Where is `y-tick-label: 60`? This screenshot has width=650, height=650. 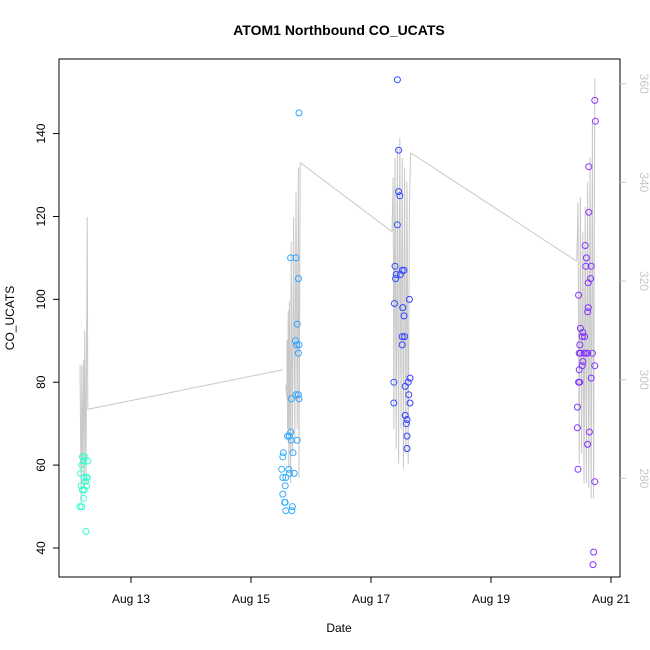
y-tick-label: 60 is located at coordinates (41, 465).